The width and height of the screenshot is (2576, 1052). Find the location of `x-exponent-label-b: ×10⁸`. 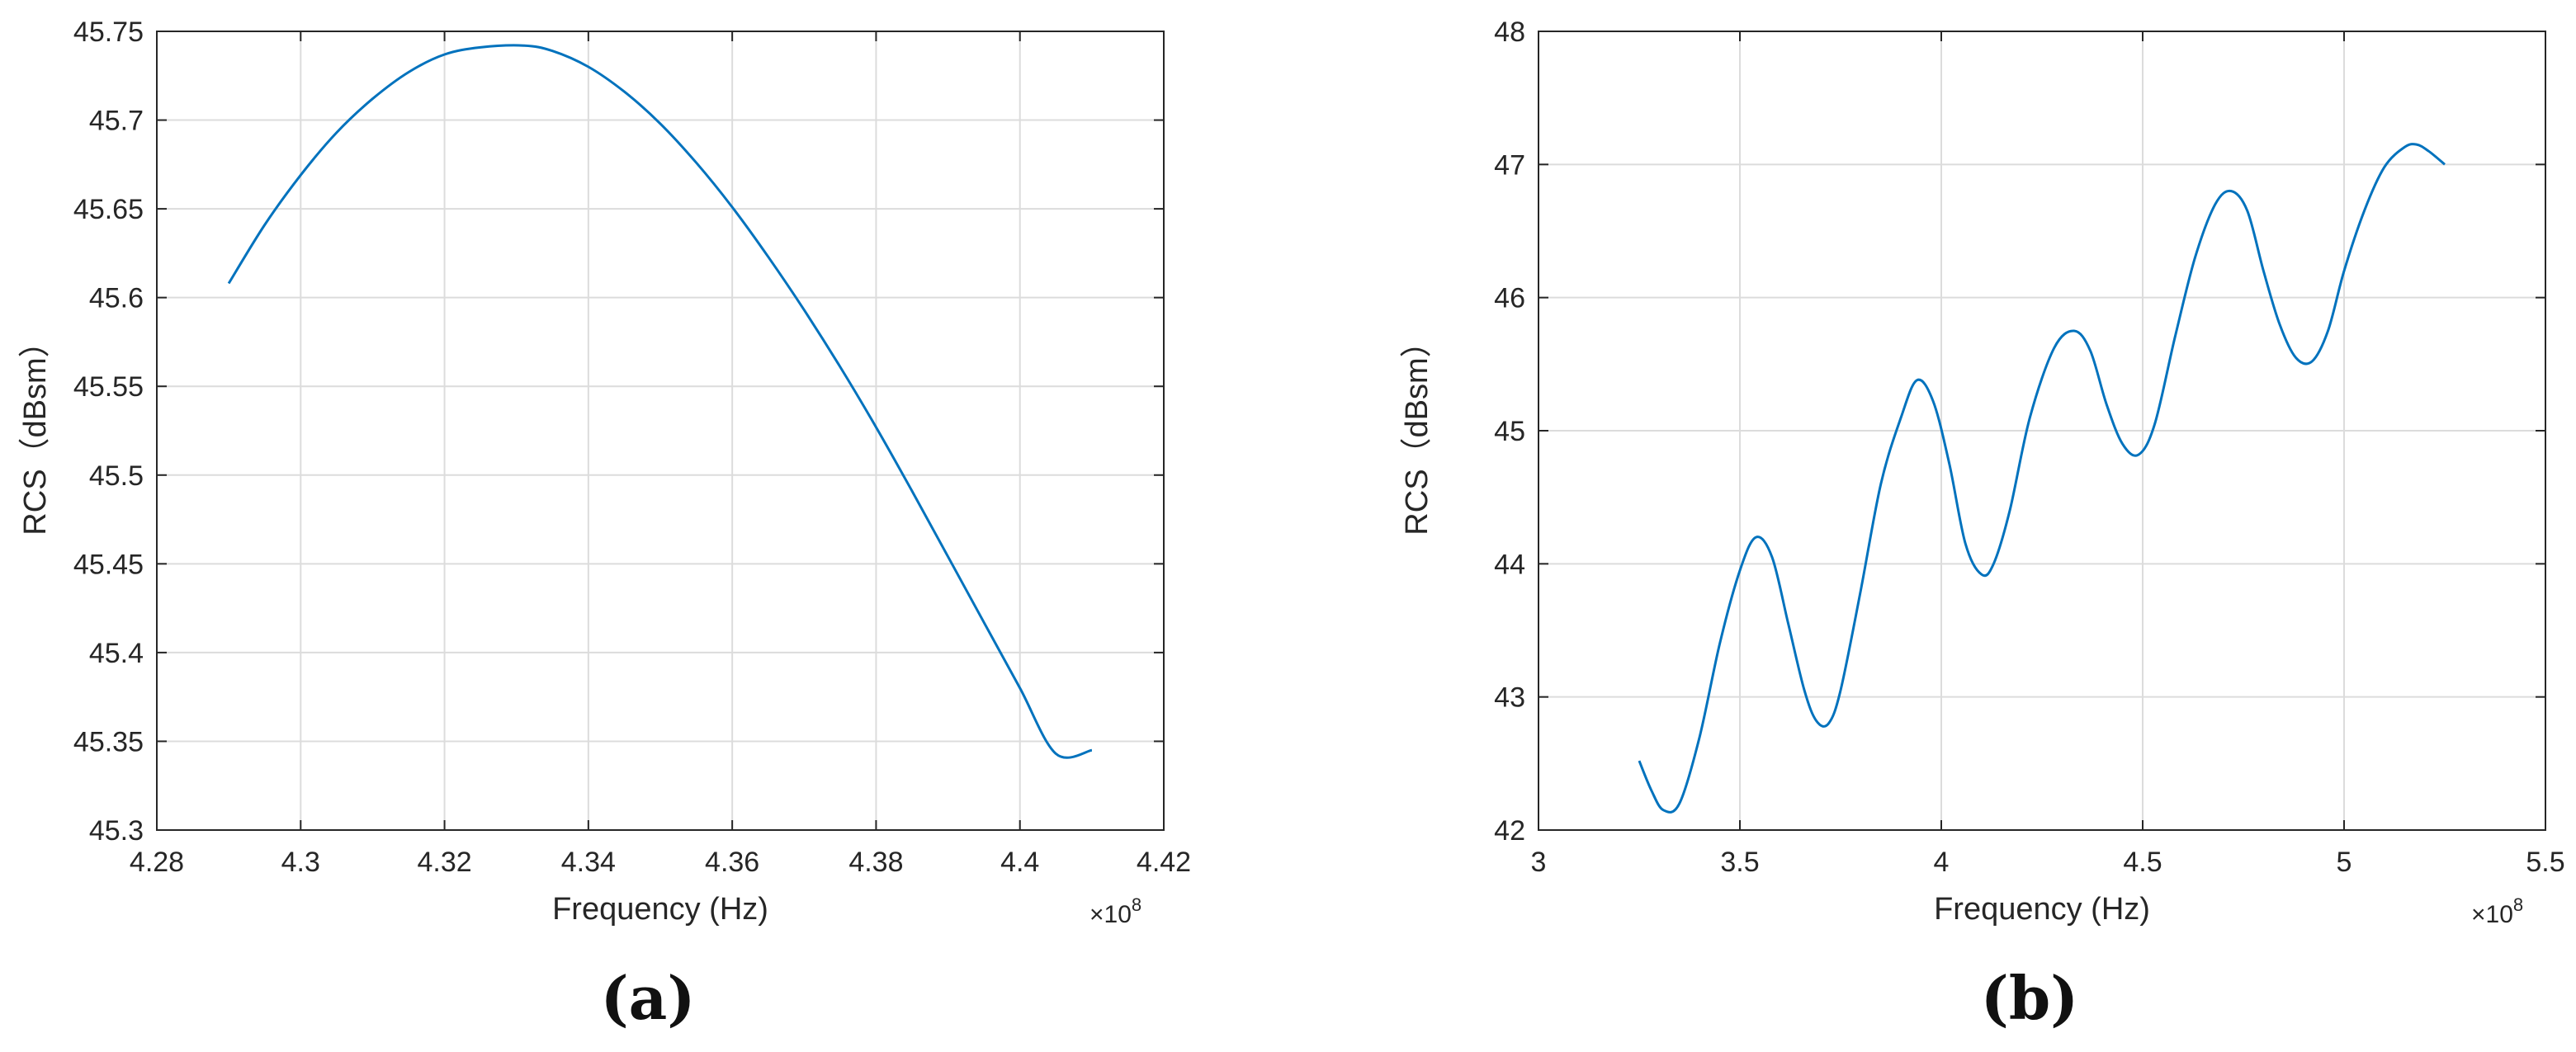

x-exponent-label-b: ×10⁸ is located at coordinates (2497, 911).